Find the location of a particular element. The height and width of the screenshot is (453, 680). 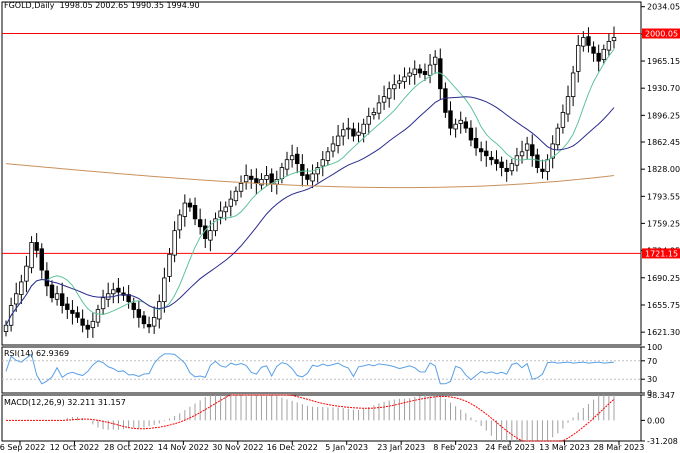

price-tick-label: 1828.00 is located at coordinates (663, 169).